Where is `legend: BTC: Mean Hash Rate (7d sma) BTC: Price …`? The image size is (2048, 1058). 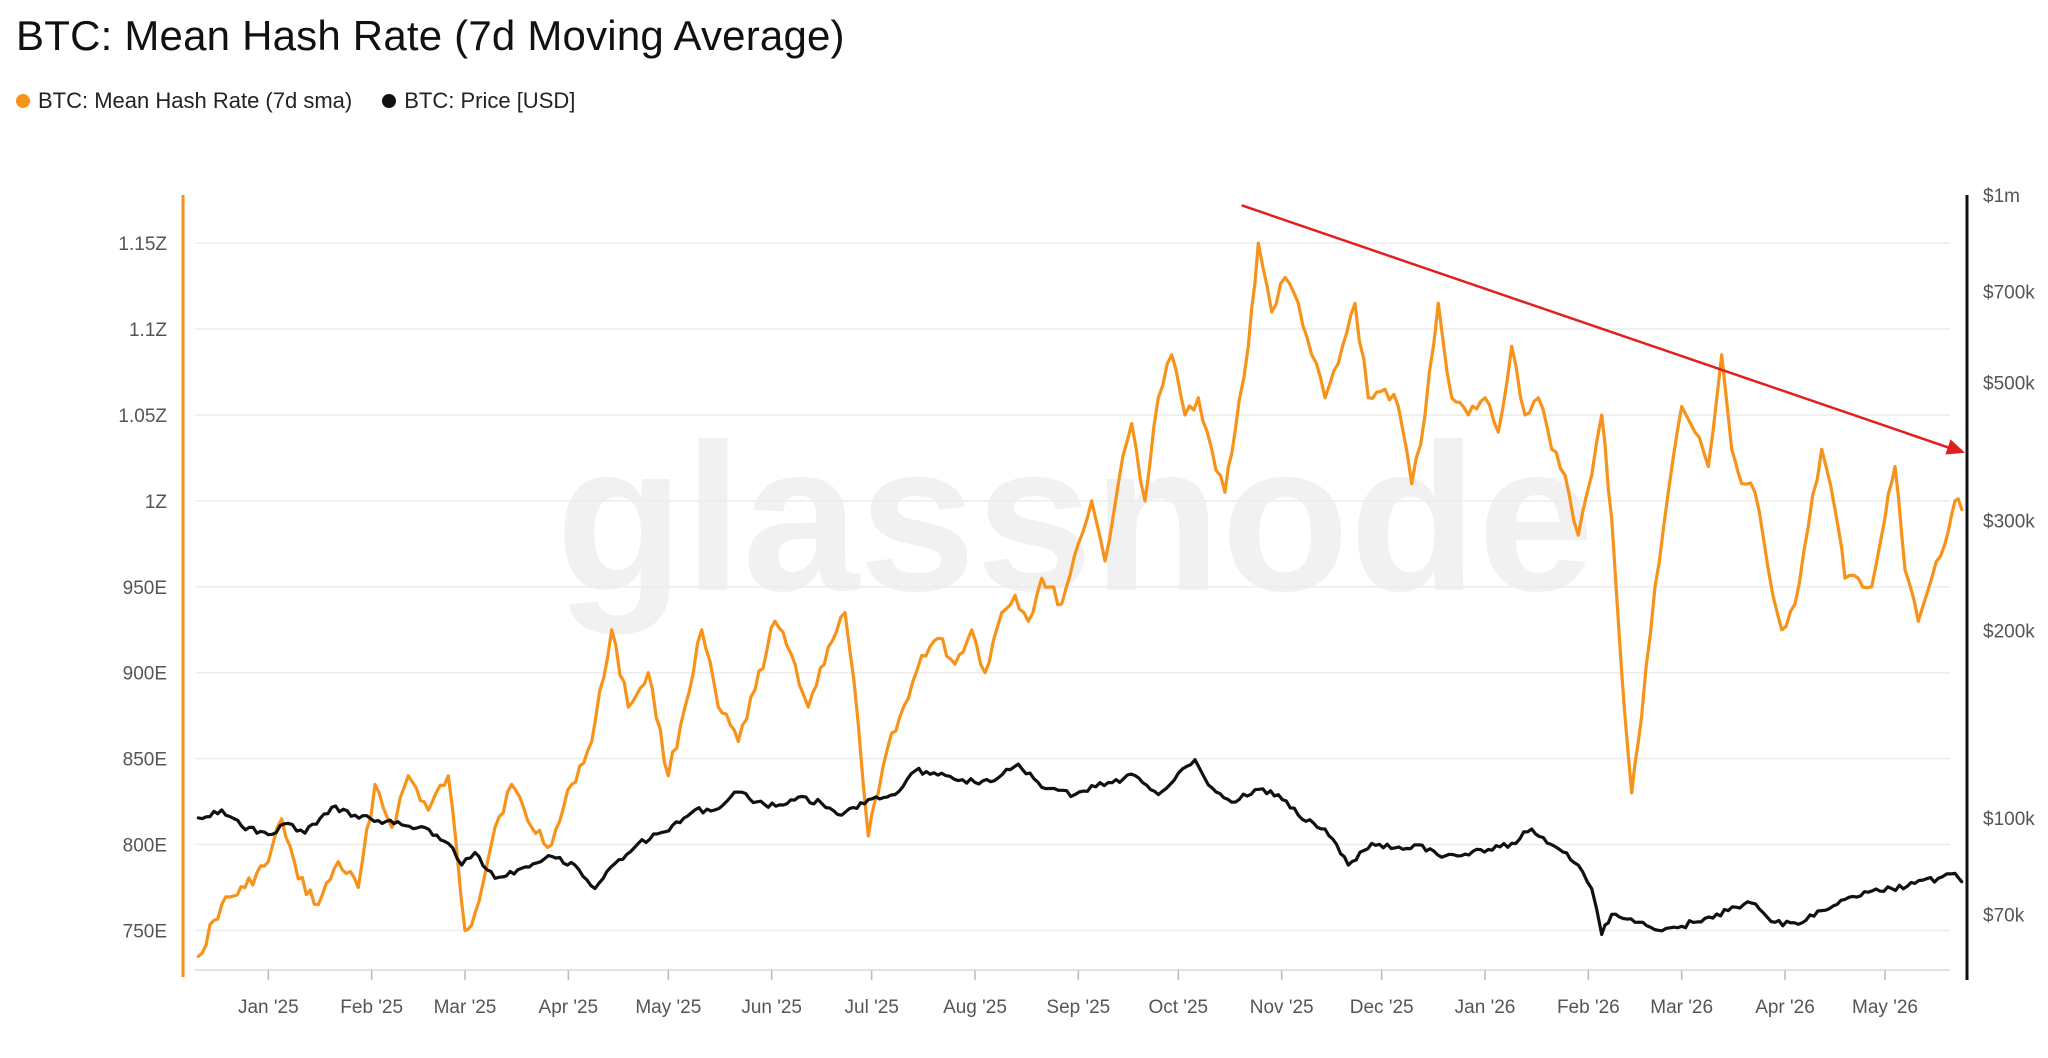 legend: BTC: Mean Hash Rate (7d sma) BTC: Price … is located at coordinates (295, 101).